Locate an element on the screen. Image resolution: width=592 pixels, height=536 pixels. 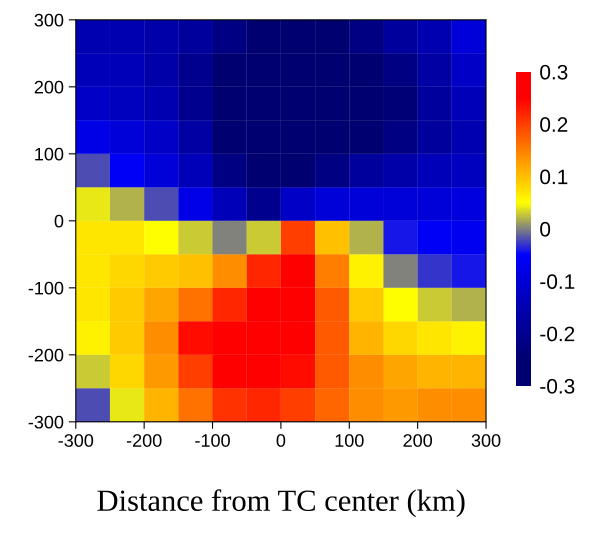
y-tick-label: -100 is located at coordinates (46, 288).